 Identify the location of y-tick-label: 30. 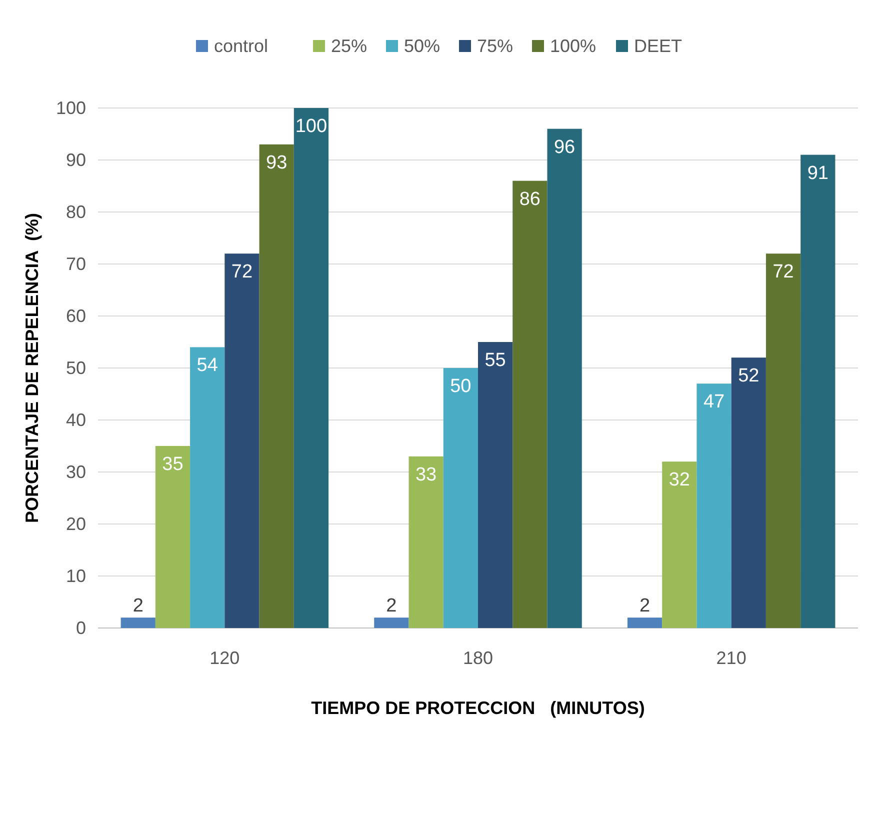
(76, 472).